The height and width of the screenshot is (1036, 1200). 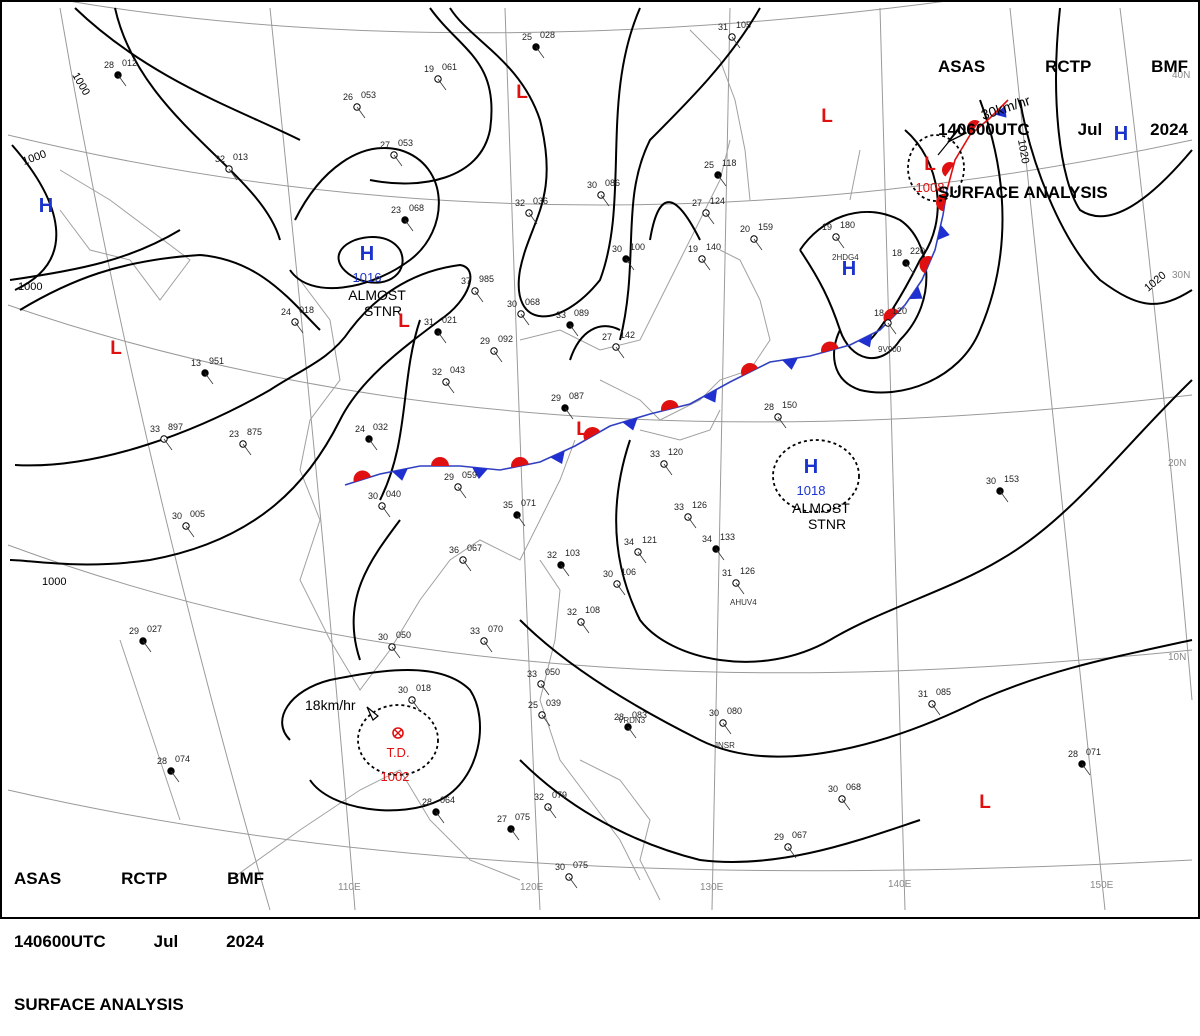 I want to click on isobar-label: 1000, so click(x=54, y=582).